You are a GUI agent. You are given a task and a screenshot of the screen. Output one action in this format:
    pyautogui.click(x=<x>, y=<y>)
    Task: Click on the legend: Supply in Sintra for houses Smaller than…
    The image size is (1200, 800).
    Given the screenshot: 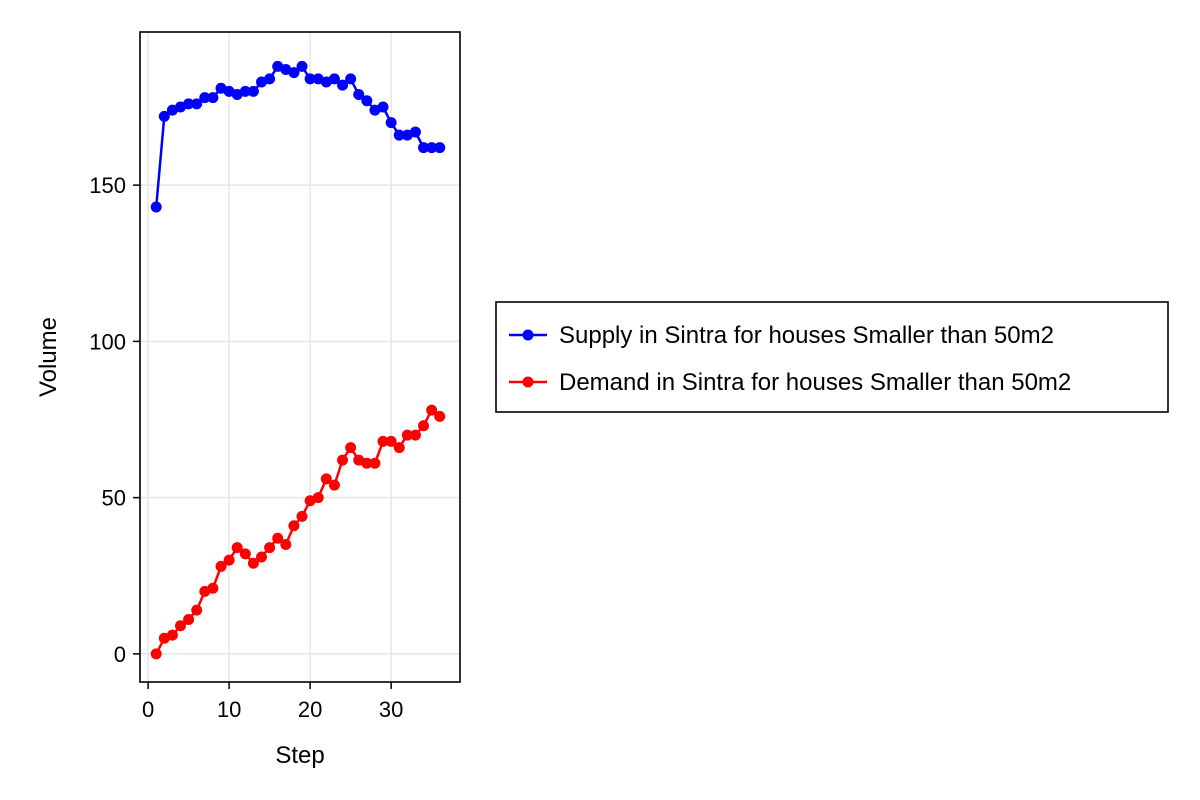 What is the action you would take?
    pyautogui.click(x=832, y=357)
    